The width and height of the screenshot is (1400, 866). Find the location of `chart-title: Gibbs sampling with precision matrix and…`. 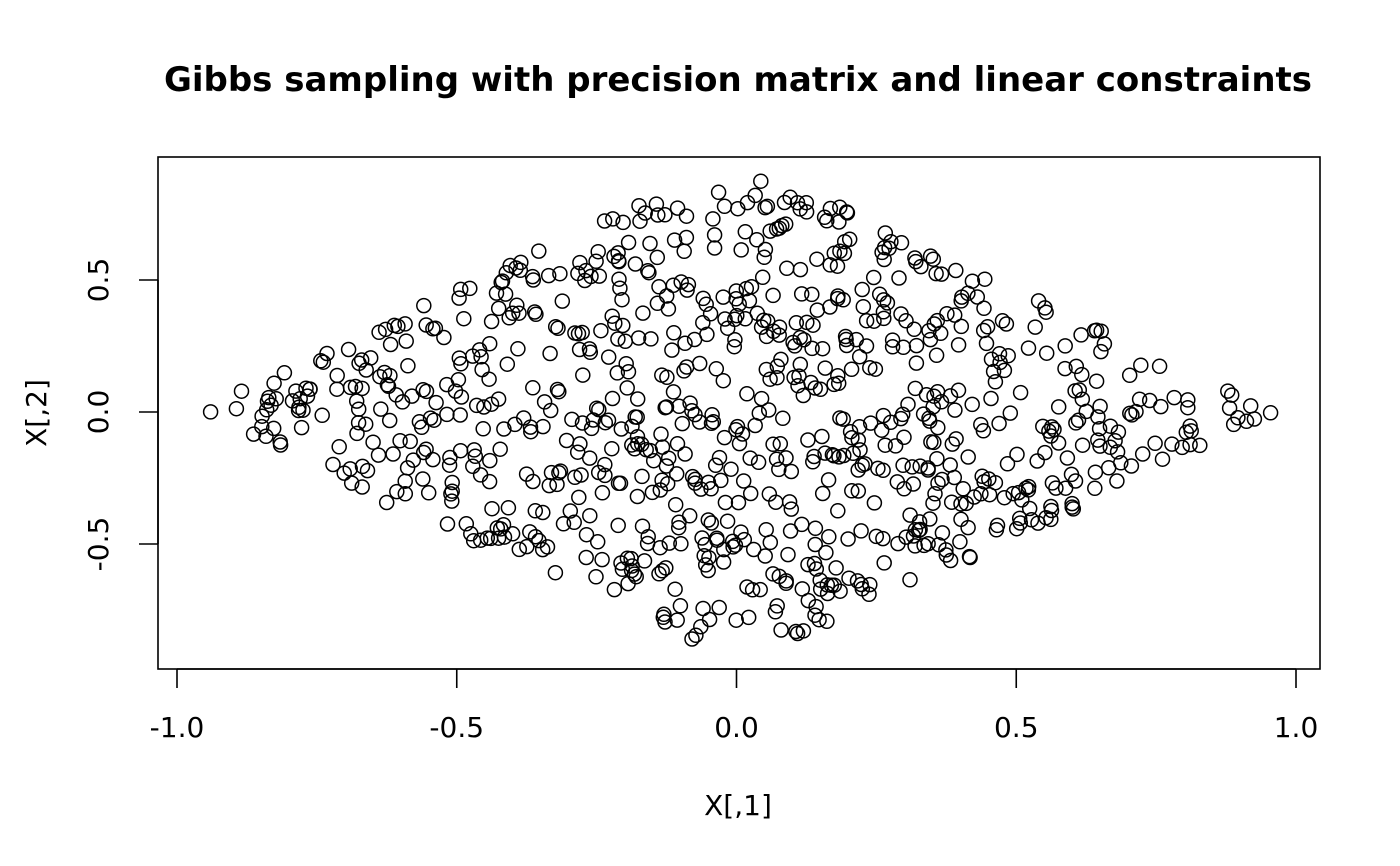

chart-title: Gibbs sampling with precision matrix and… is located at coordinates (738, 80).